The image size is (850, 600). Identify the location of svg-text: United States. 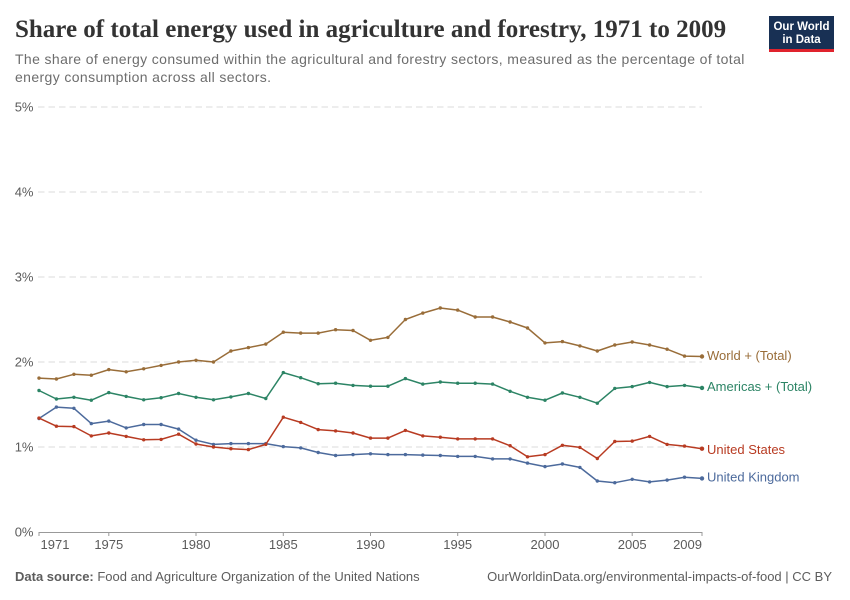
(746, 449).